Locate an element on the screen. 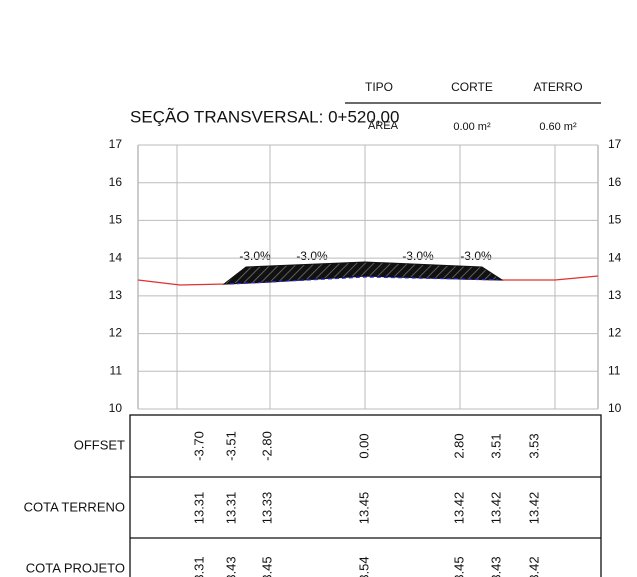 The width and height of the screenshot is (637, 577). cell-value: 13.45 is located at coordinates (363, 508).